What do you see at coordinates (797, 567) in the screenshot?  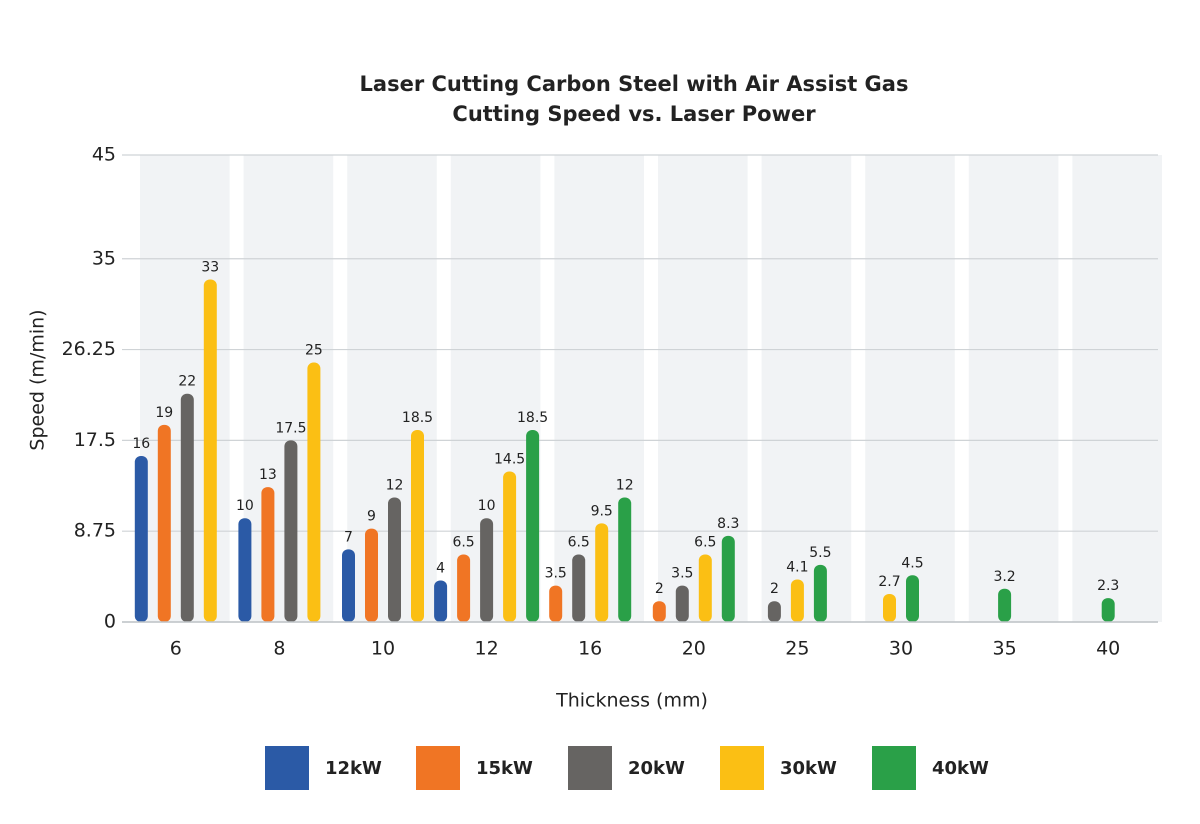 I see `value-label: 4.1` at bounding box center [797, 567].